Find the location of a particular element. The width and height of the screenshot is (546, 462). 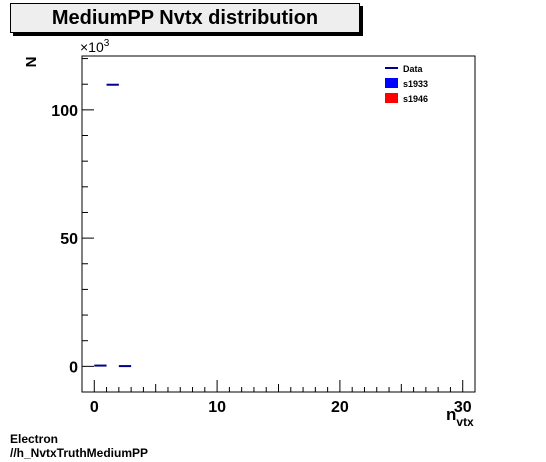

chart-title: MediumPP Nvtx distribution is located at coordinates (185, 18).